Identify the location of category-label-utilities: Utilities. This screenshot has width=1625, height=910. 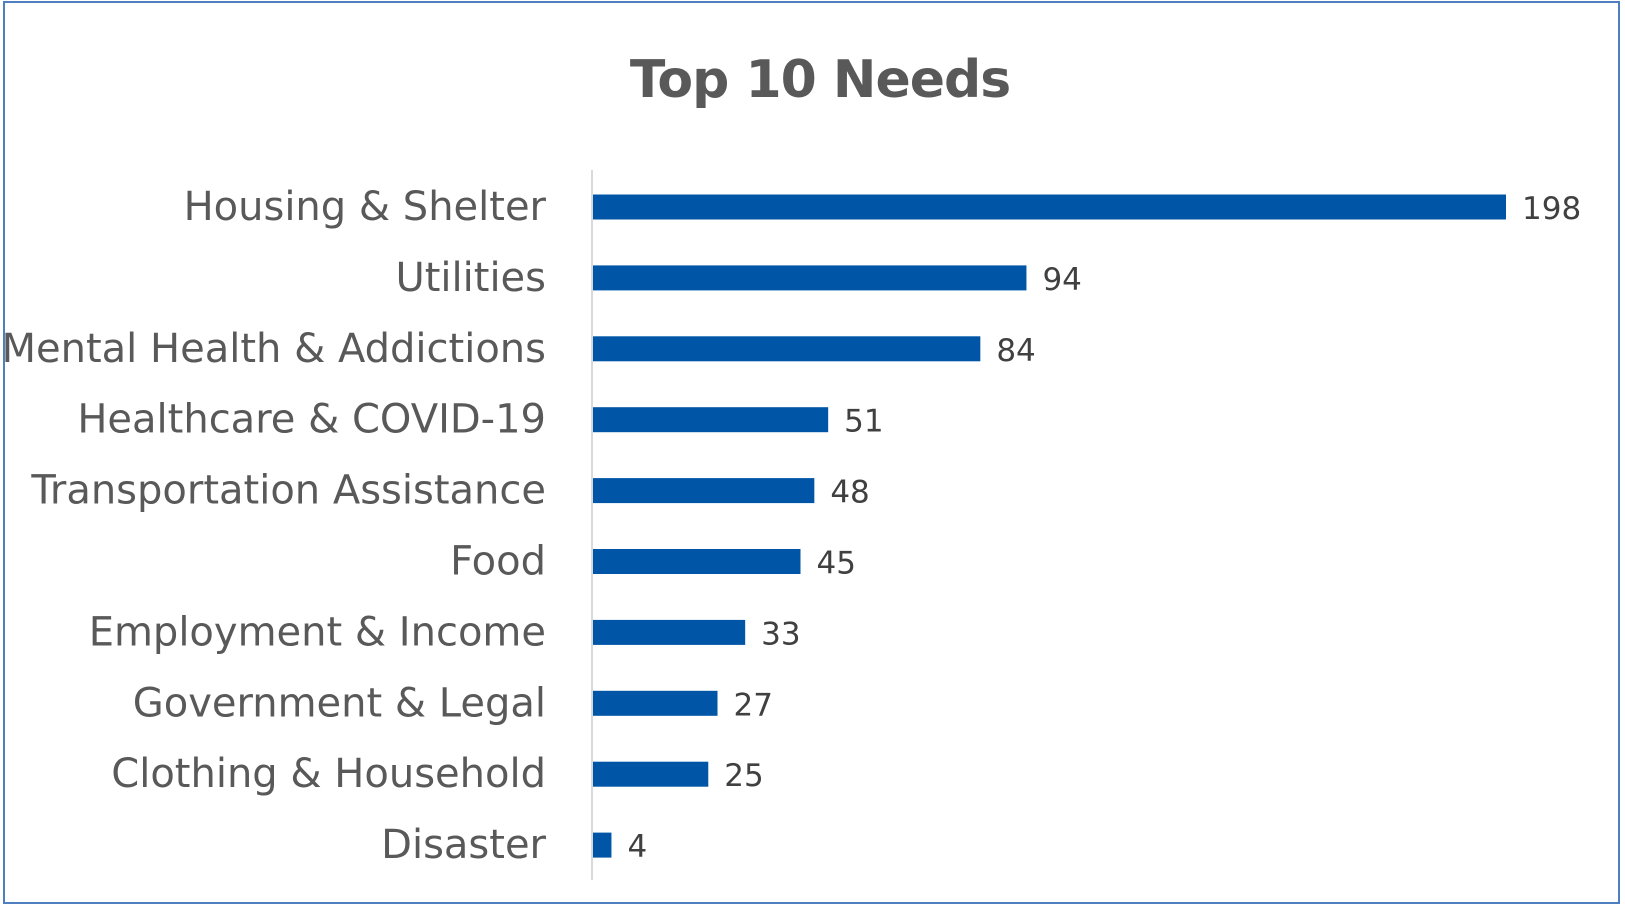
(470, 278).